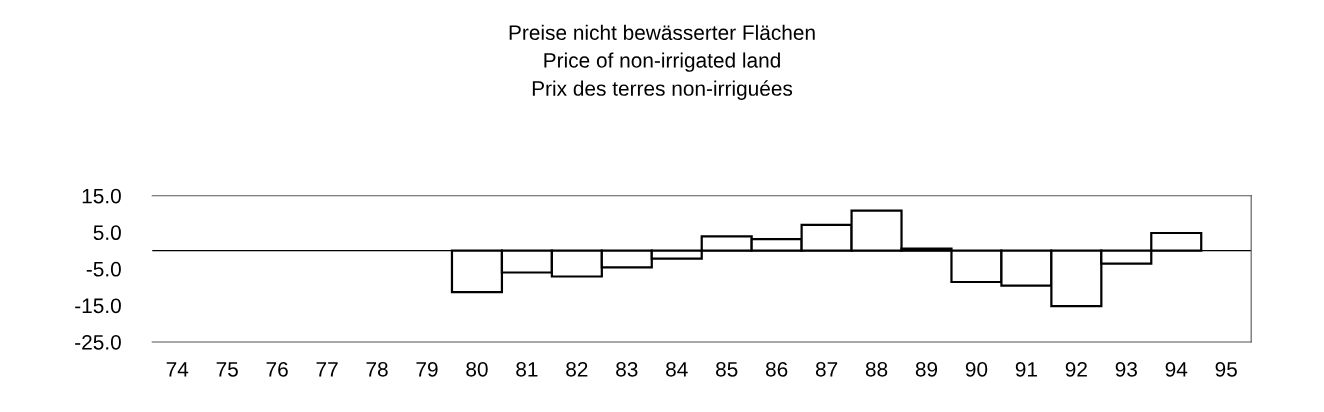  What do you see at coordinates (926, 369) in the screenshot?
I see `x-tick-label: 89` at bounding box center [926, 369].